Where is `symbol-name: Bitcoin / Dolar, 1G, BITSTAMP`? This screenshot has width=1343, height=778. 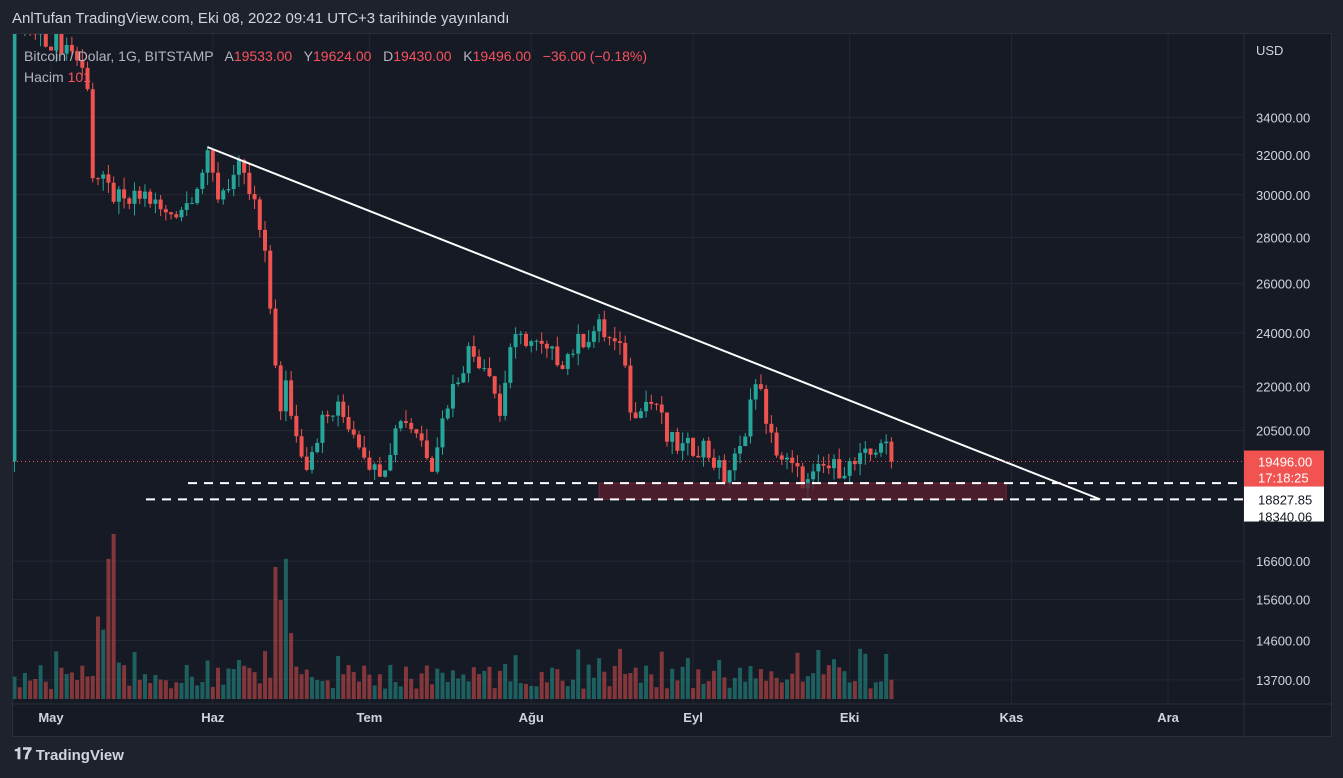
symbol-name: Bitcoin / Dolar, 1G, BITSTAMP is located at coordinates (119, 56).